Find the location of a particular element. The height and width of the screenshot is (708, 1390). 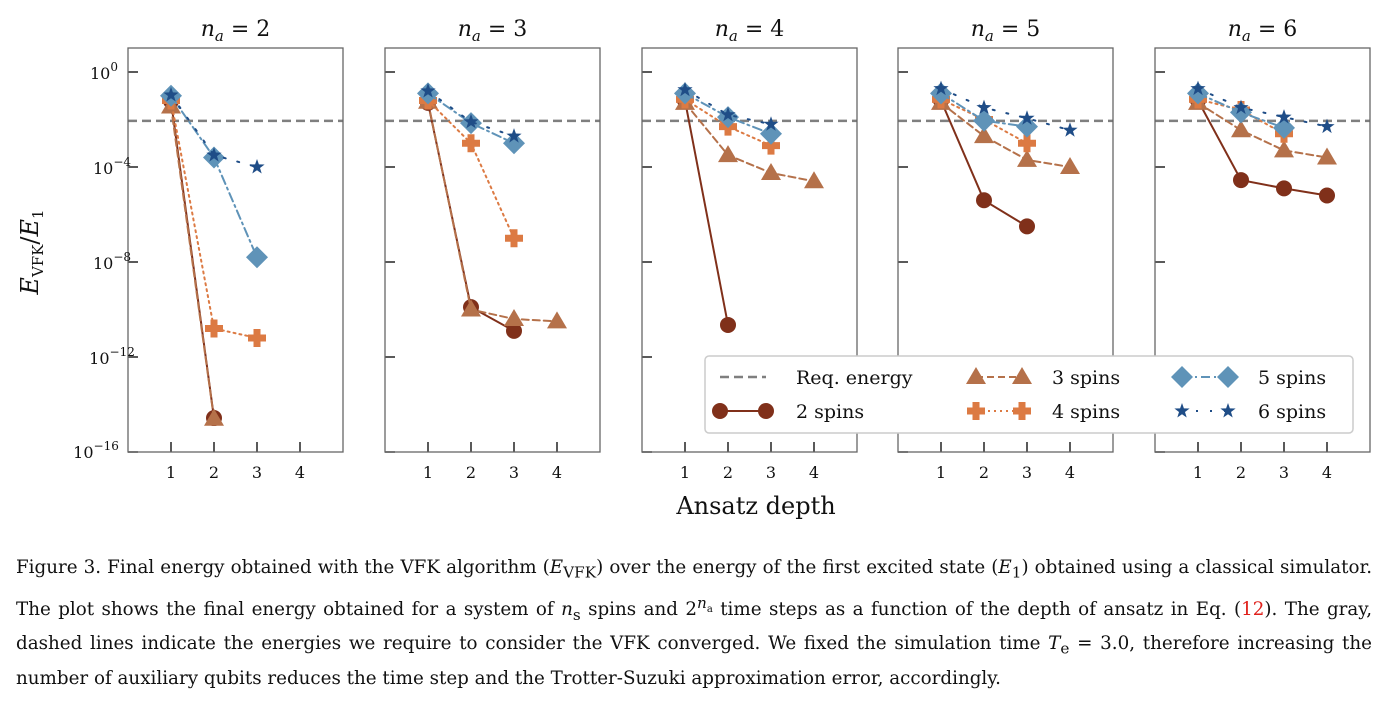

legend-entry: 6 spins is located at coordinates (1250, 412).